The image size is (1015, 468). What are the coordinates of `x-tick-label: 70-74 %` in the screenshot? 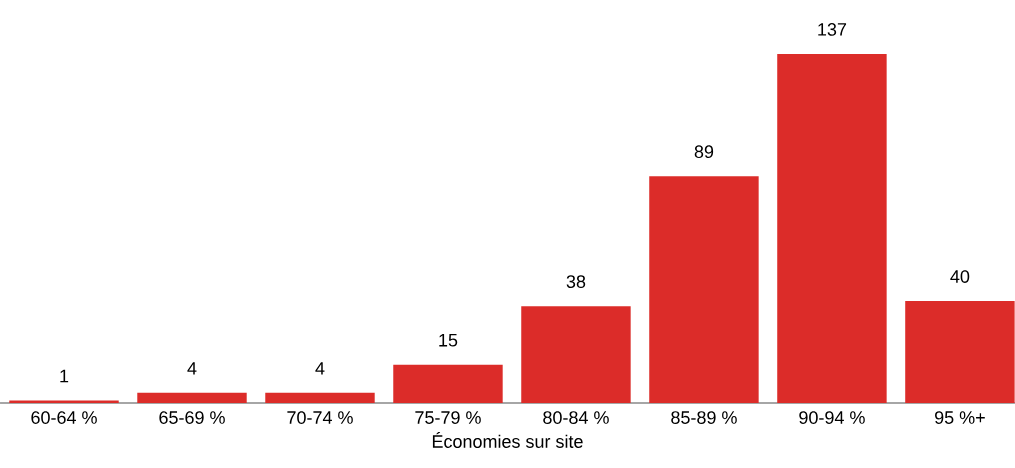 It's located at (320, 417).